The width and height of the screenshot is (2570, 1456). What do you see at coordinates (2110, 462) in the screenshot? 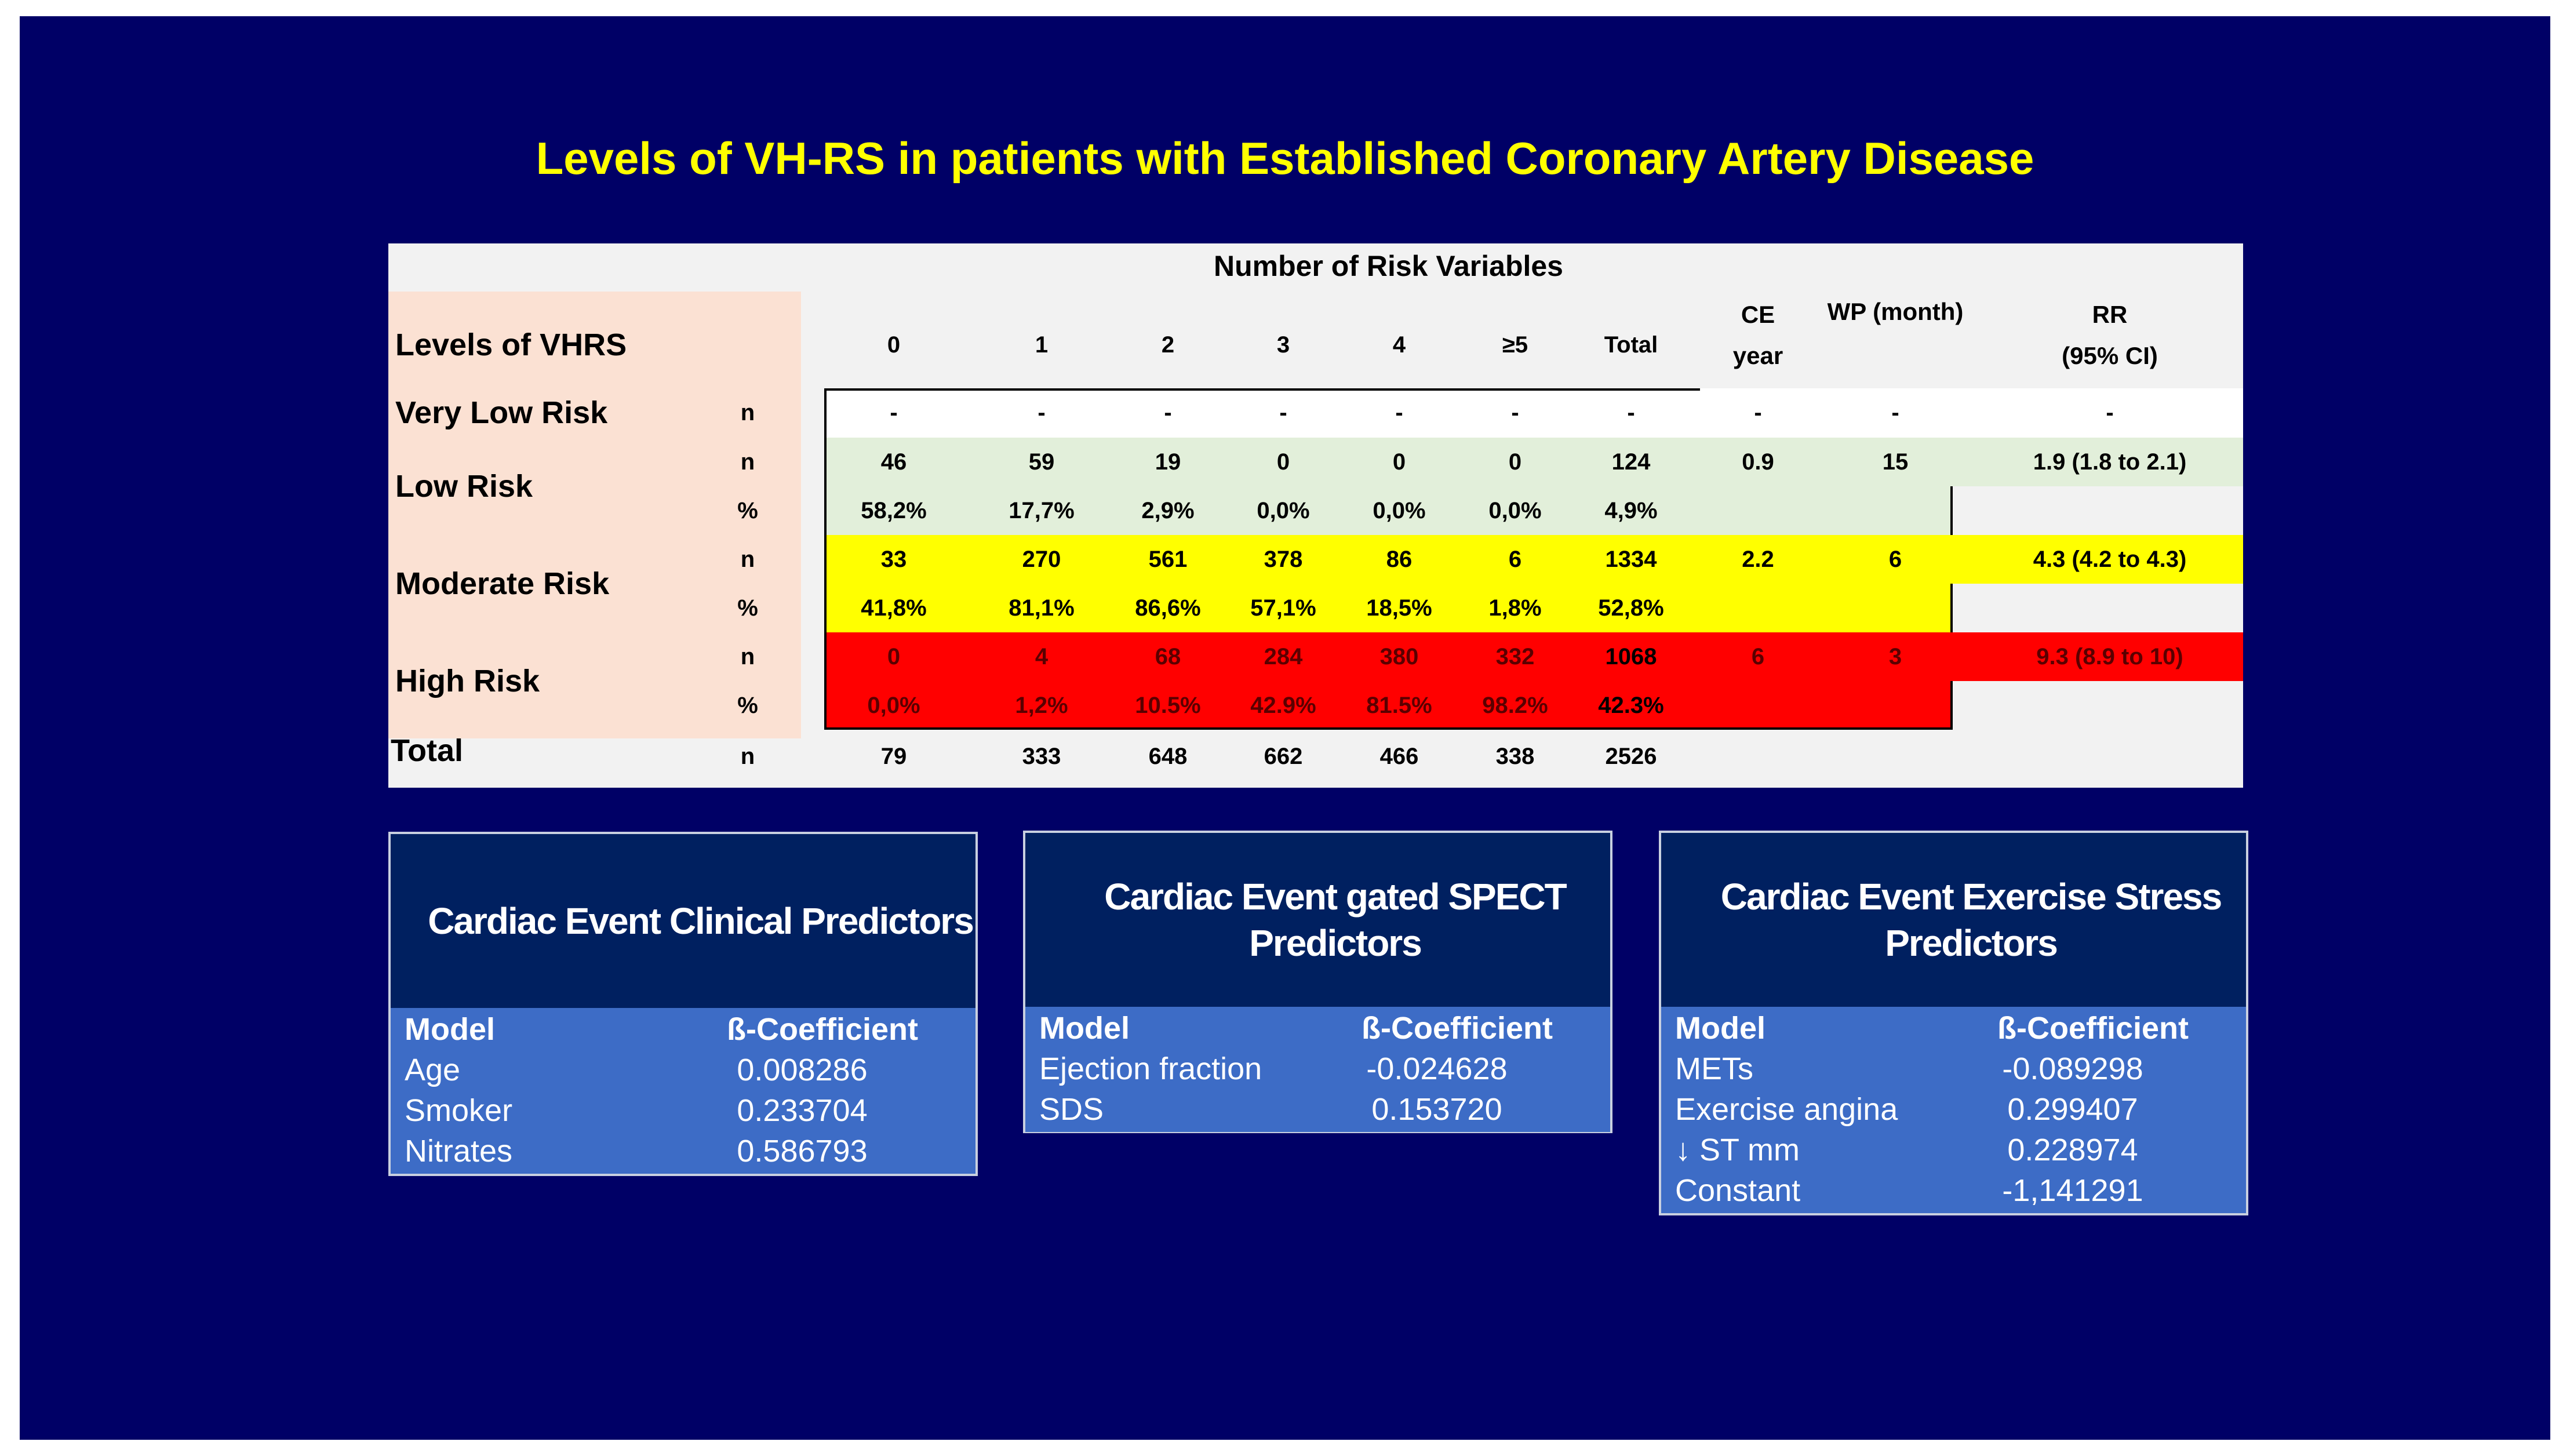
I see `rr-value: 1.9 (1.8 to 2.1)` at bounding box center [2110, 462].